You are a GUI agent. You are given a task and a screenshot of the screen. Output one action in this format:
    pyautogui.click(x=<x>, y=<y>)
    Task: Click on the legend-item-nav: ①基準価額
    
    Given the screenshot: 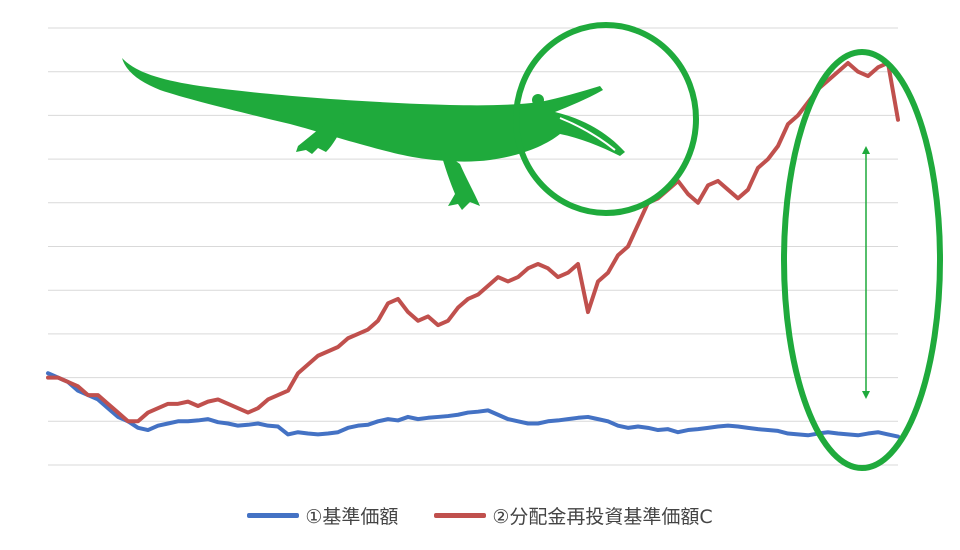 What is the action you would take?
    pyautogui.click(x=322, y=515)
    